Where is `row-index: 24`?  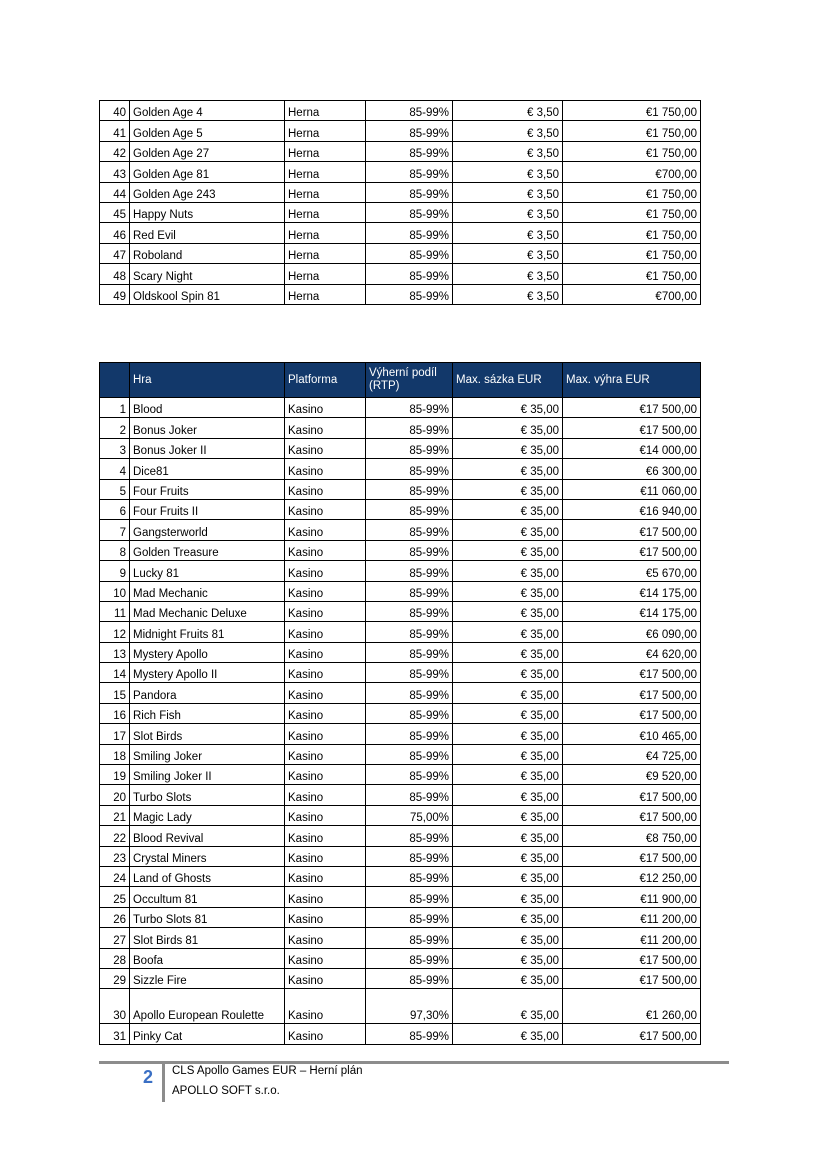
row-index: 24 is located at coordinates (114, 876).